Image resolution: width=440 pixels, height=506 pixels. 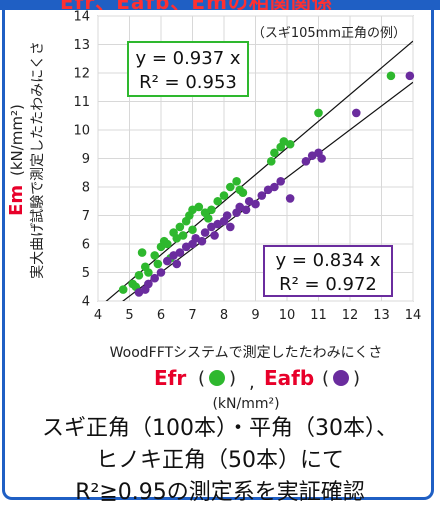 I want to click on y-tick-label-1: 5, so click(x=86, y=273).